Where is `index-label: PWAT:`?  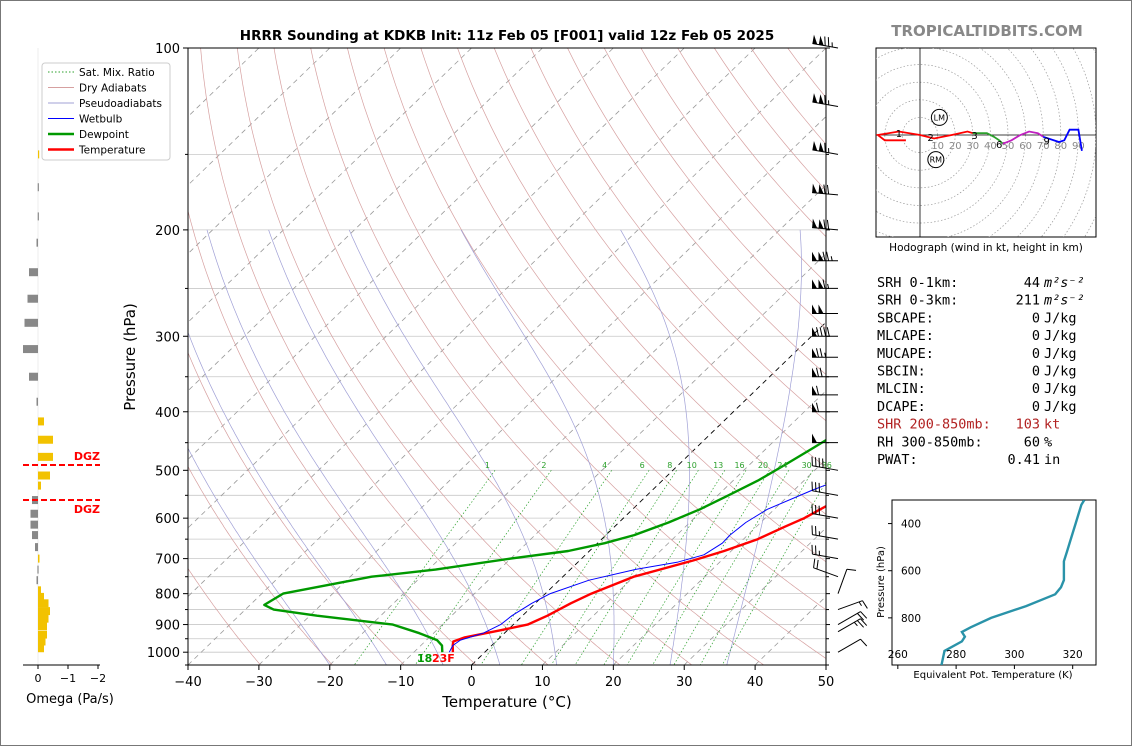 index-label: PWAT: is located at coordinates (897, 460).